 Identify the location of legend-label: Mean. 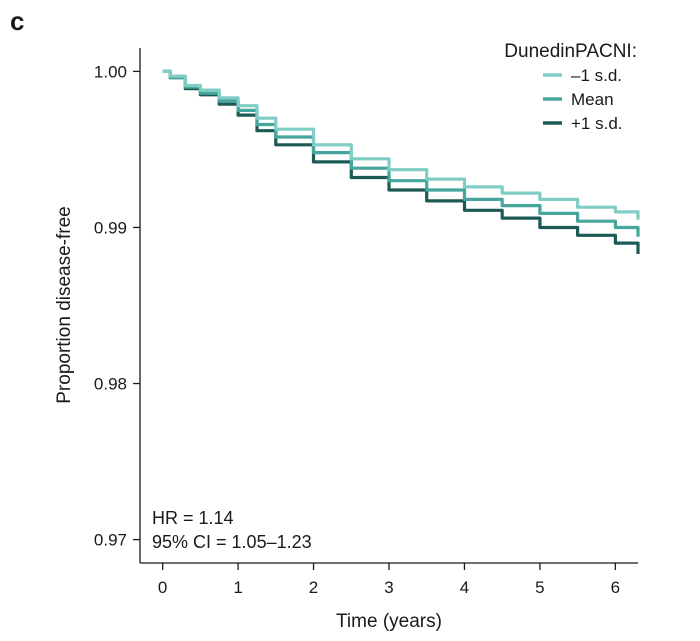
(592, 99).